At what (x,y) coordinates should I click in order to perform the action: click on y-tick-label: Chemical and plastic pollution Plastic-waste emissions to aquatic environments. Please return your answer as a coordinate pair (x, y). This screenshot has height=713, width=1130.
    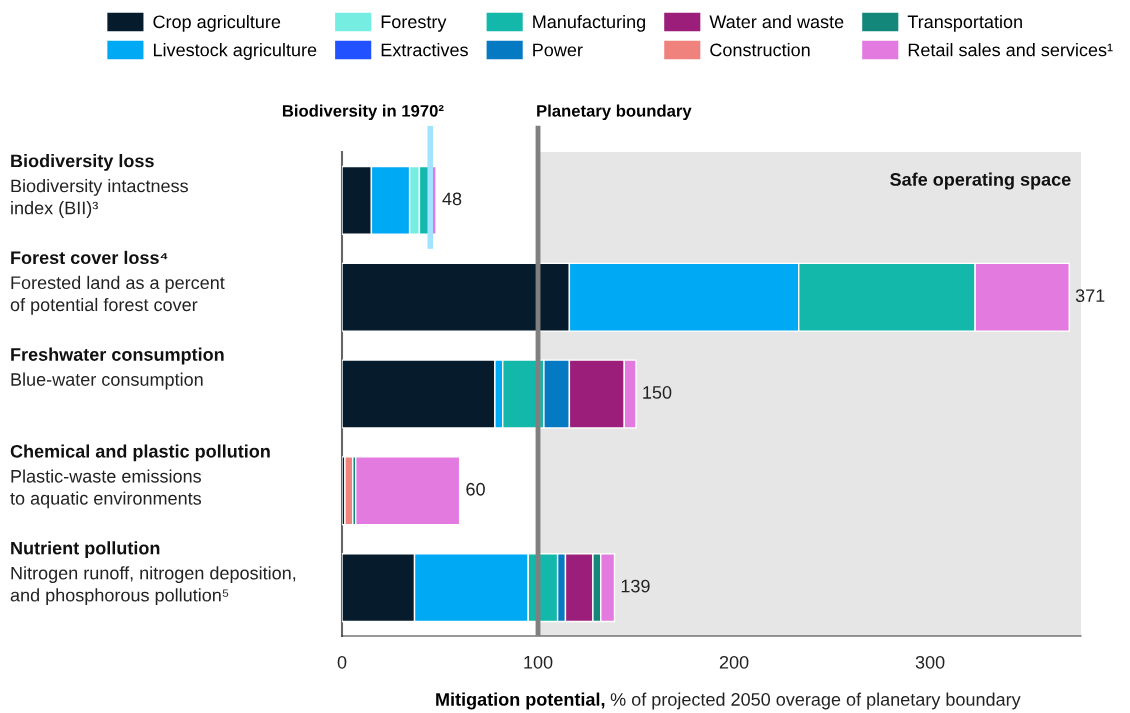
    Looking at the image, I should click on (140, 476).